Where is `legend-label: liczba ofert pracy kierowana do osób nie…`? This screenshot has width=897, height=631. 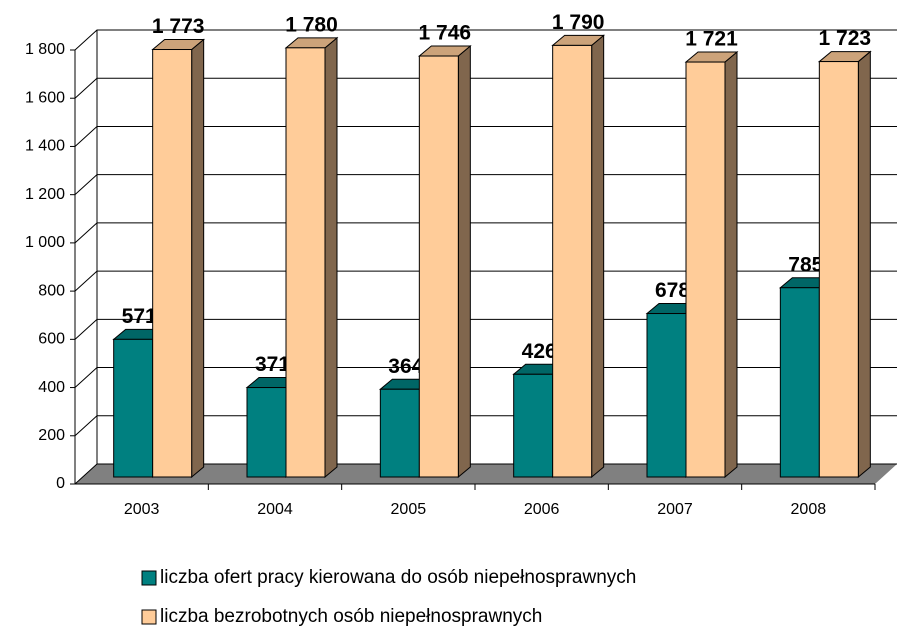 legend-label: liczba ofert pracy kierowana do osób nie… is located at coordinates (398, 577).